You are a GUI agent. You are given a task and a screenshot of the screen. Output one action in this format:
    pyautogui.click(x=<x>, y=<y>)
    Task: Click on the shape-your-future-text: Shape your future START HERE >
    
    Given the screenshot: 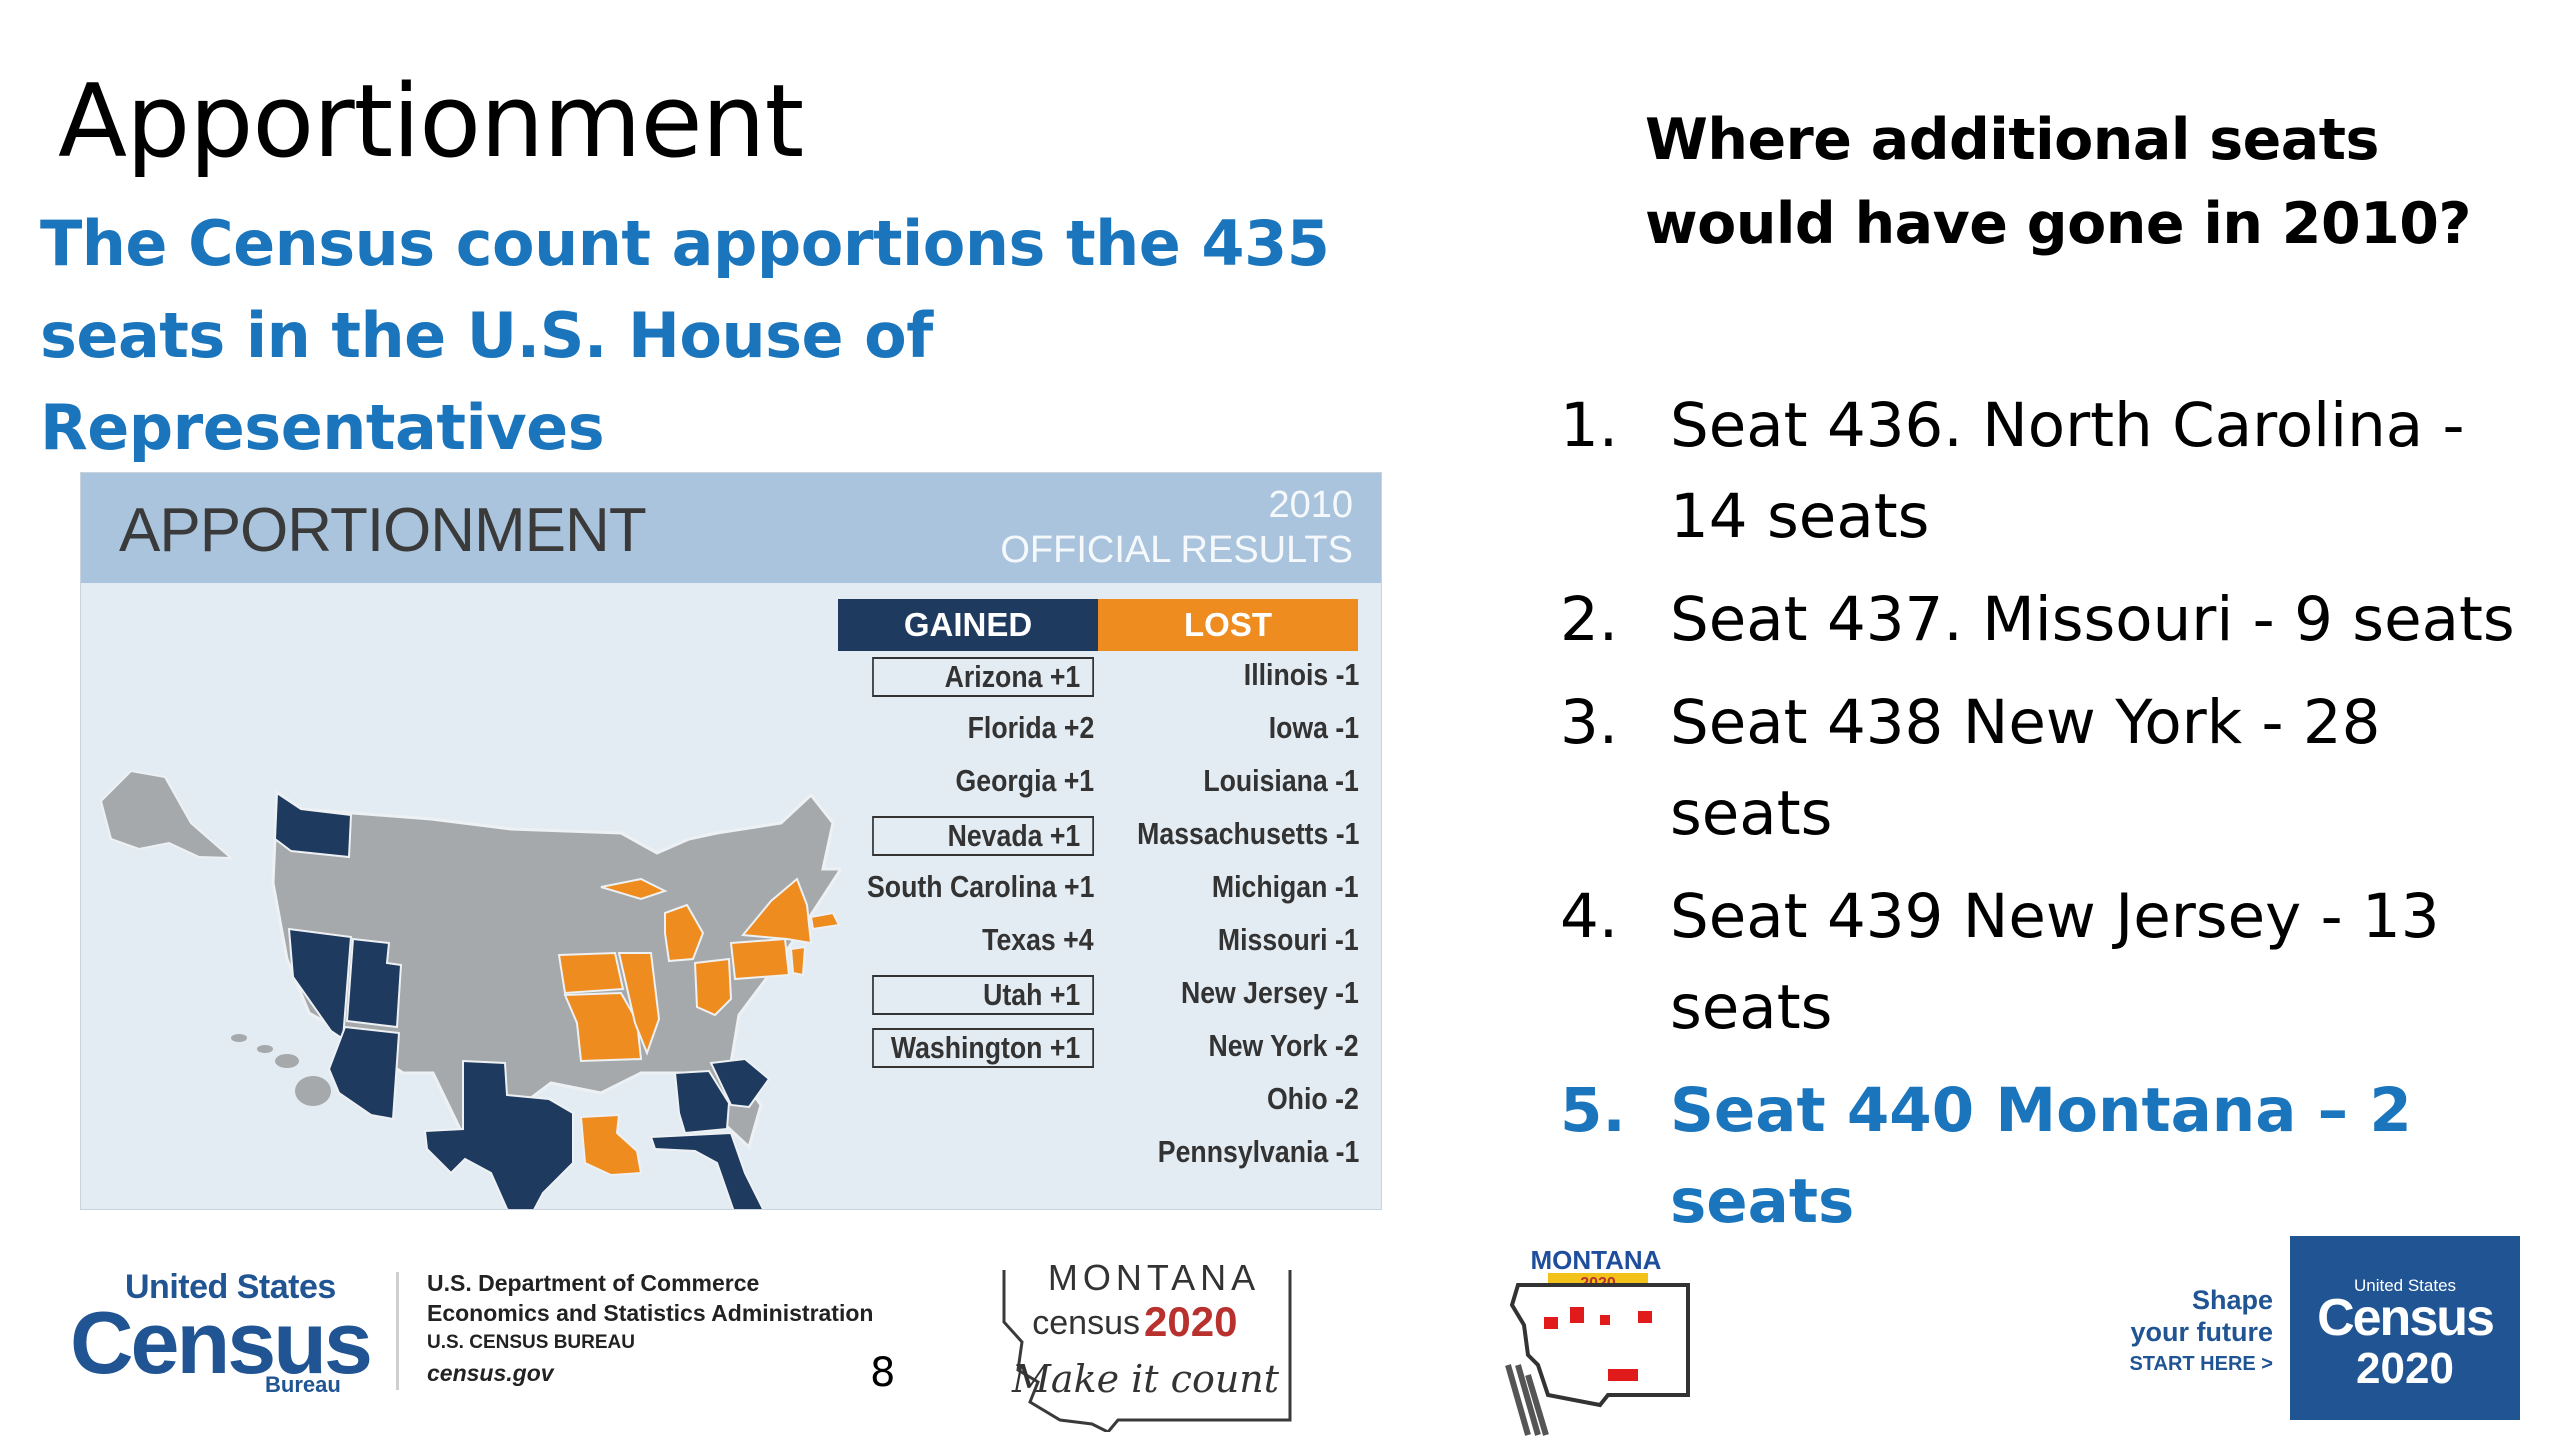 What is the action you would take?
    pyautogui.click(x=2190, y=1332)
    